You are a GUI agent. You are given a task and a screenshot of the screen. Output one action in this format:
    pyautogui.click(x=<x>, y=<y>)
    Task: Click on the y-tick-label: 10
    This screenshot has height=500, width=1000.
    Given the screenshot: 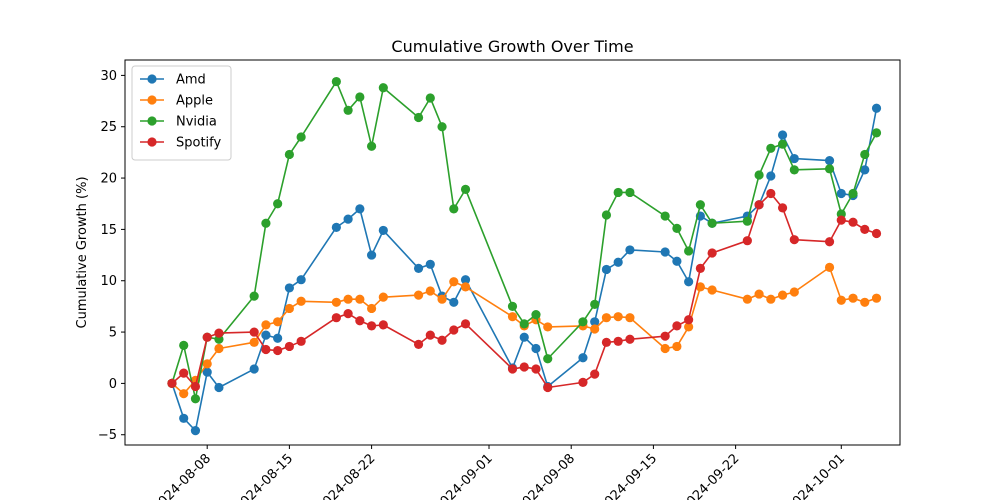 What is the action you would take?
    pyautogui.click(x=108, y=281)
    